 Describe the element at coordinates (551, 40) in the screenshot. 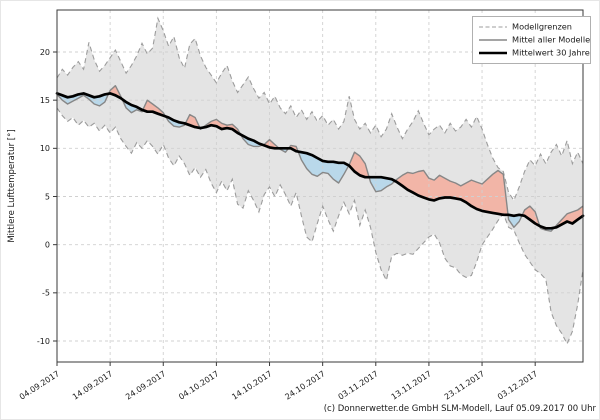

I see `legend-label-model-mean: Mittel aller Modelle` at that location.